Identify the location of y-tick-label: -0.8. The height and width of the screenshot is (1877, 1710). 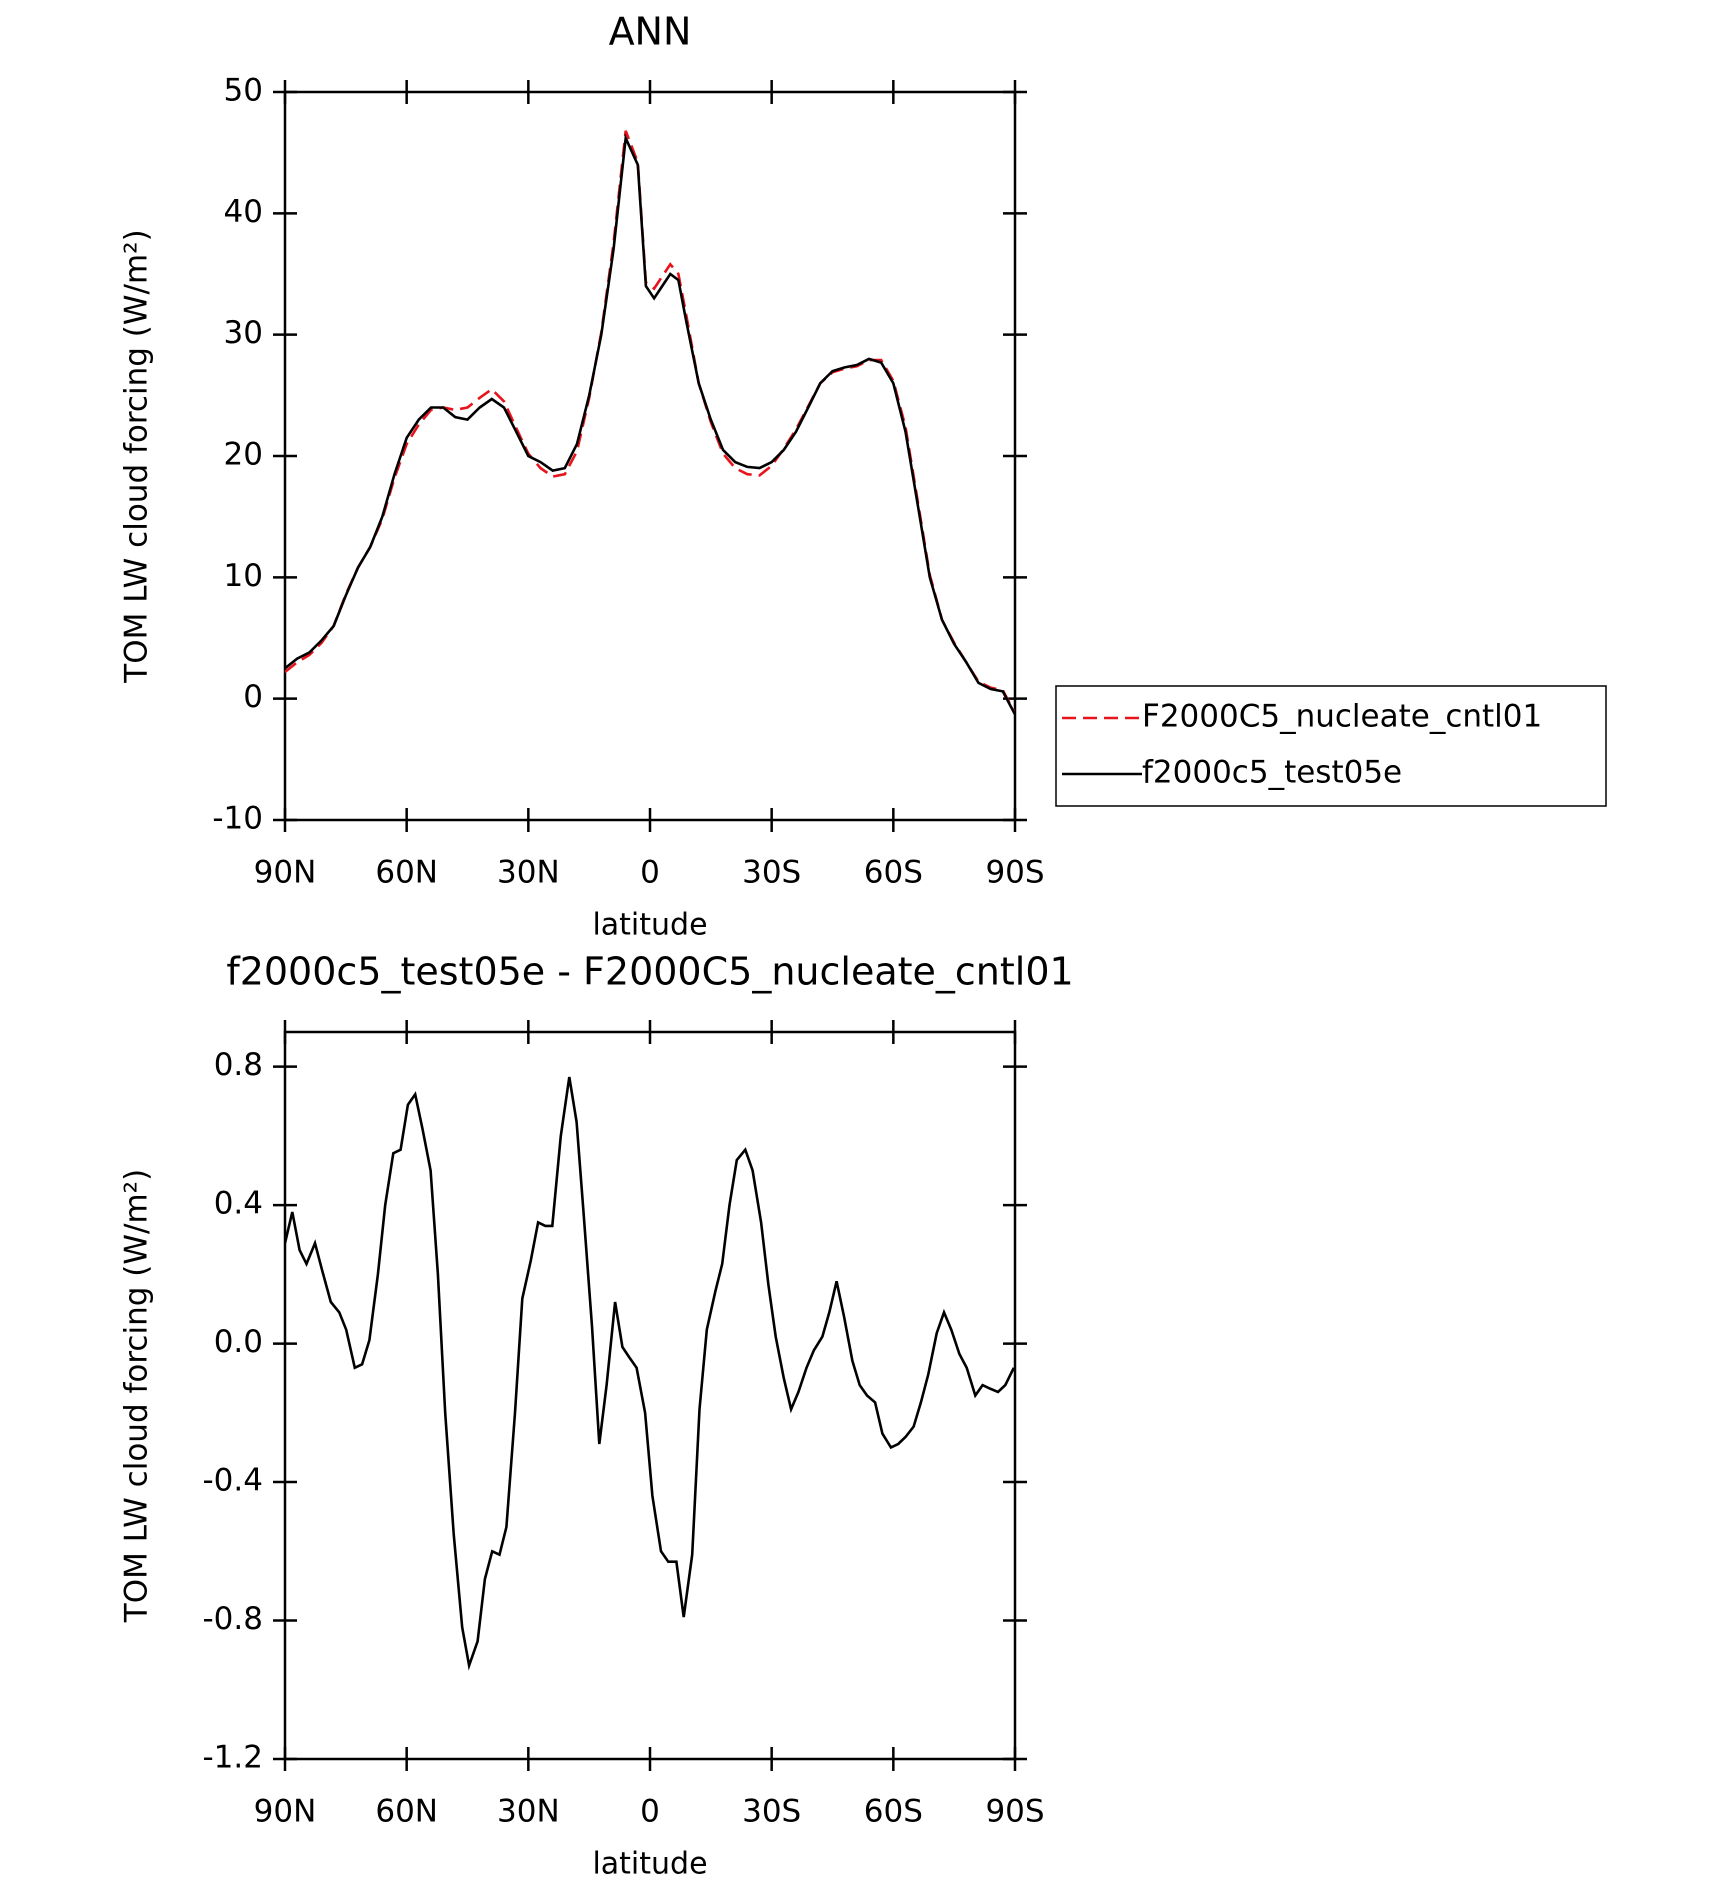
(233, 1619).